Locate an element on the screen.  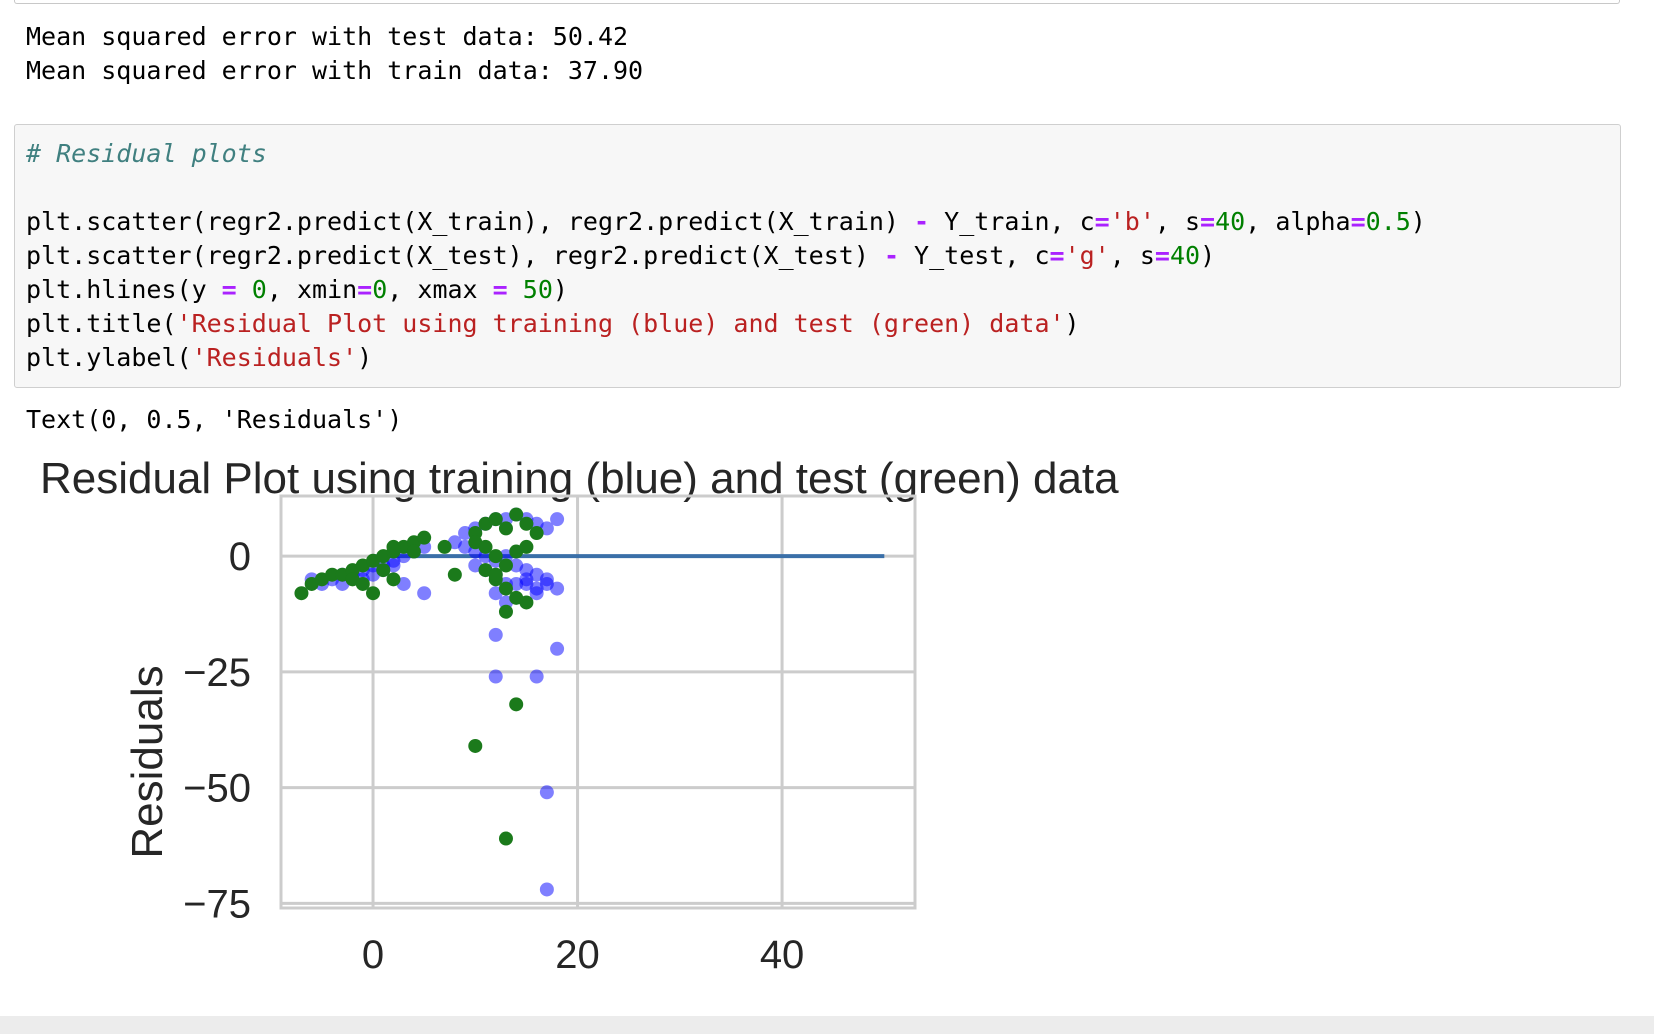
y-tick-label: −75 is located at coordinates (217, 904).